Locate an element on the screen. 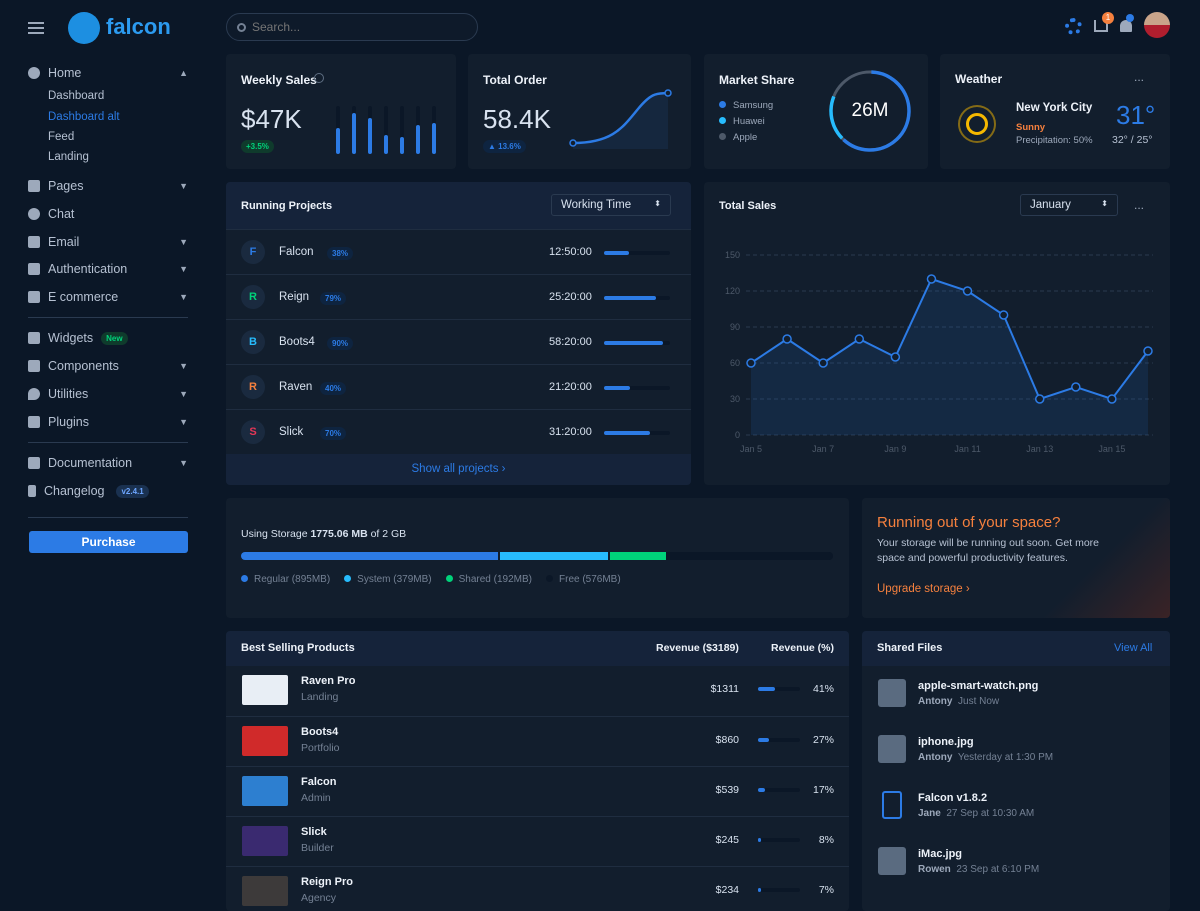 The width and height of the screenshot is (1200, 911). order-line-chart is located at coordinates (620, 119).